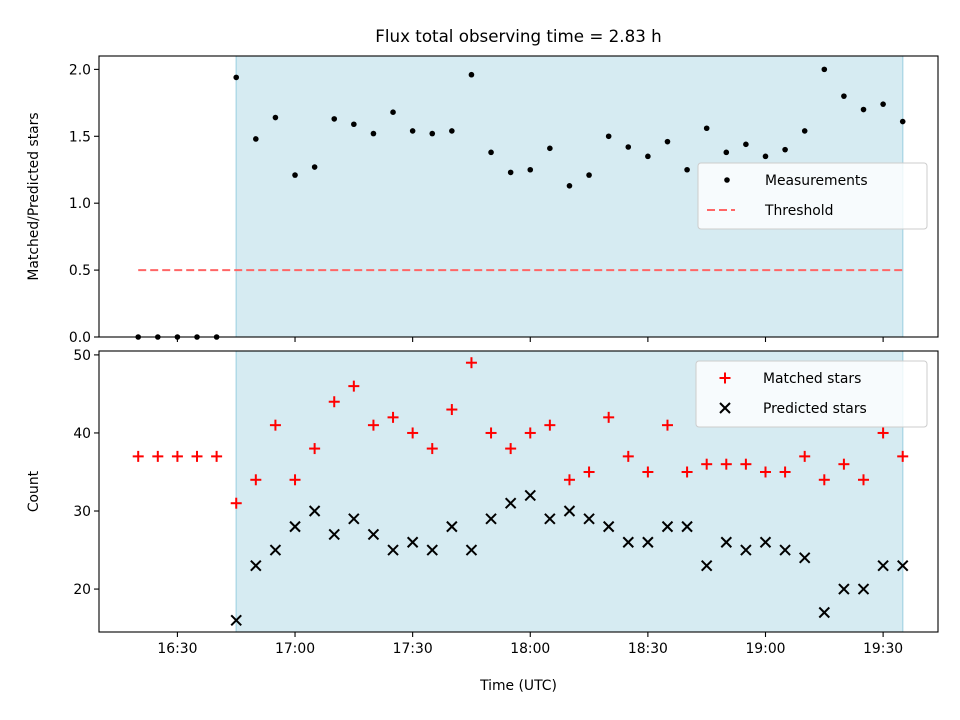  Describe the element at coordinates (177, 649) in the screenshot. I see `x-tick-label: 16:30` at that location.